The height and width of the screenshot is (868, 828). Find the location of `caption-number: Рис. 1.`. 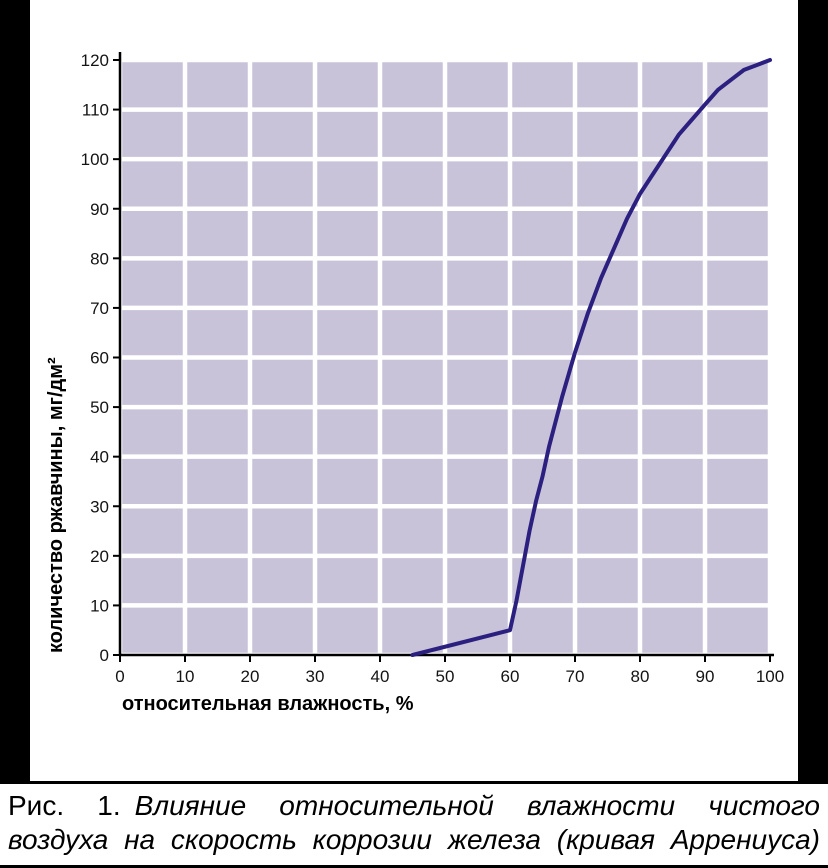

caption-number: Рис. 1. is located at coordinates (64, 805).